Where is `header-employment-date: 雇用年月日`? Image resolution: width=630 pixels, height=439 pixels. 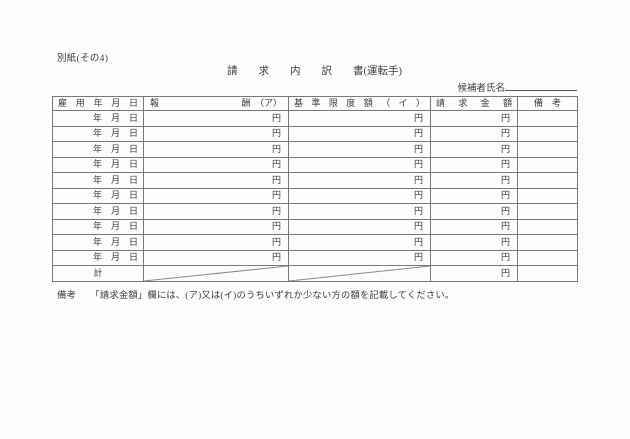
header-employment-date: 雇用年月日 is located at coordinates (98, 103).